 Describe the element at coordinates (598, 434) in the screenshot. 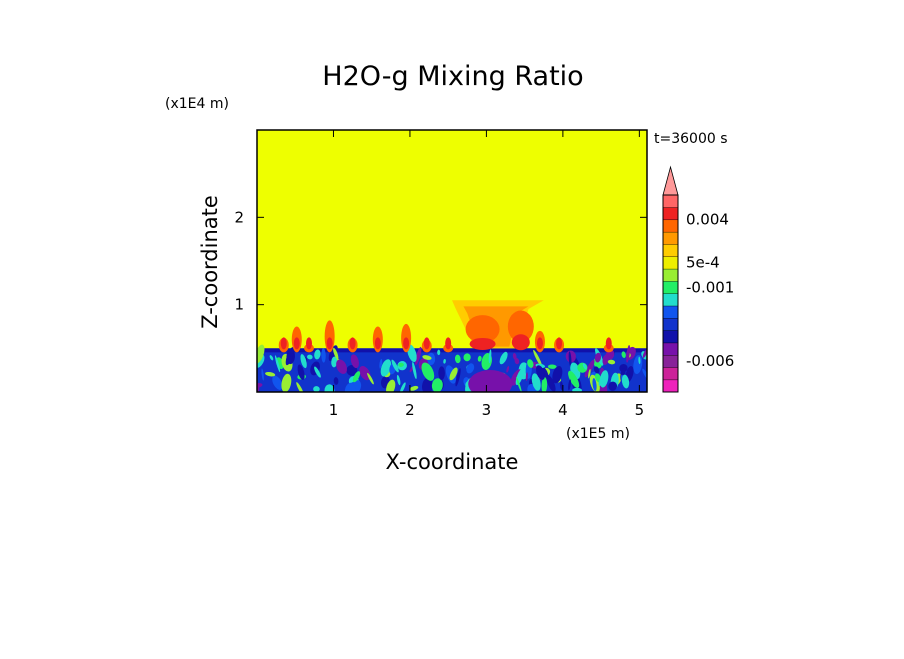

I see `x-scale-label: (x1E5 m)` at that location.